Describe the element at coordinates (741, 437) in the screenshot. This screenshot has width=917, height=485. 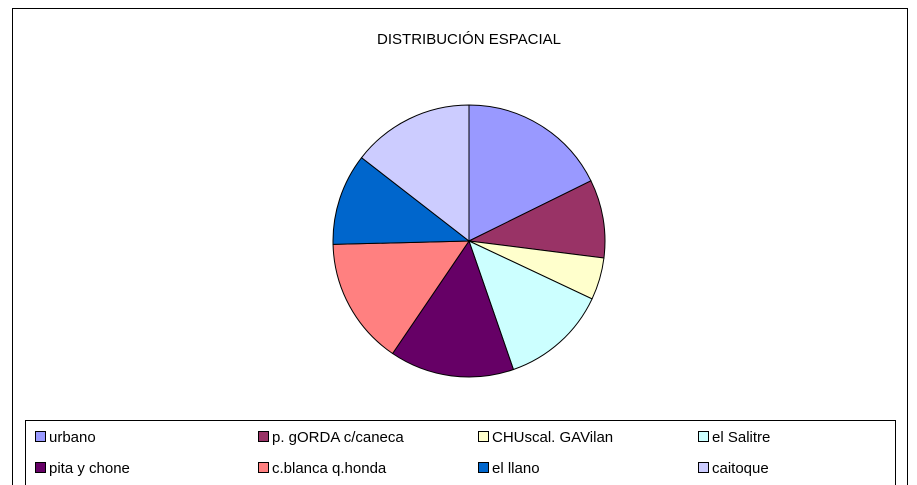
I see `legend-label: el Salitre` at that location.